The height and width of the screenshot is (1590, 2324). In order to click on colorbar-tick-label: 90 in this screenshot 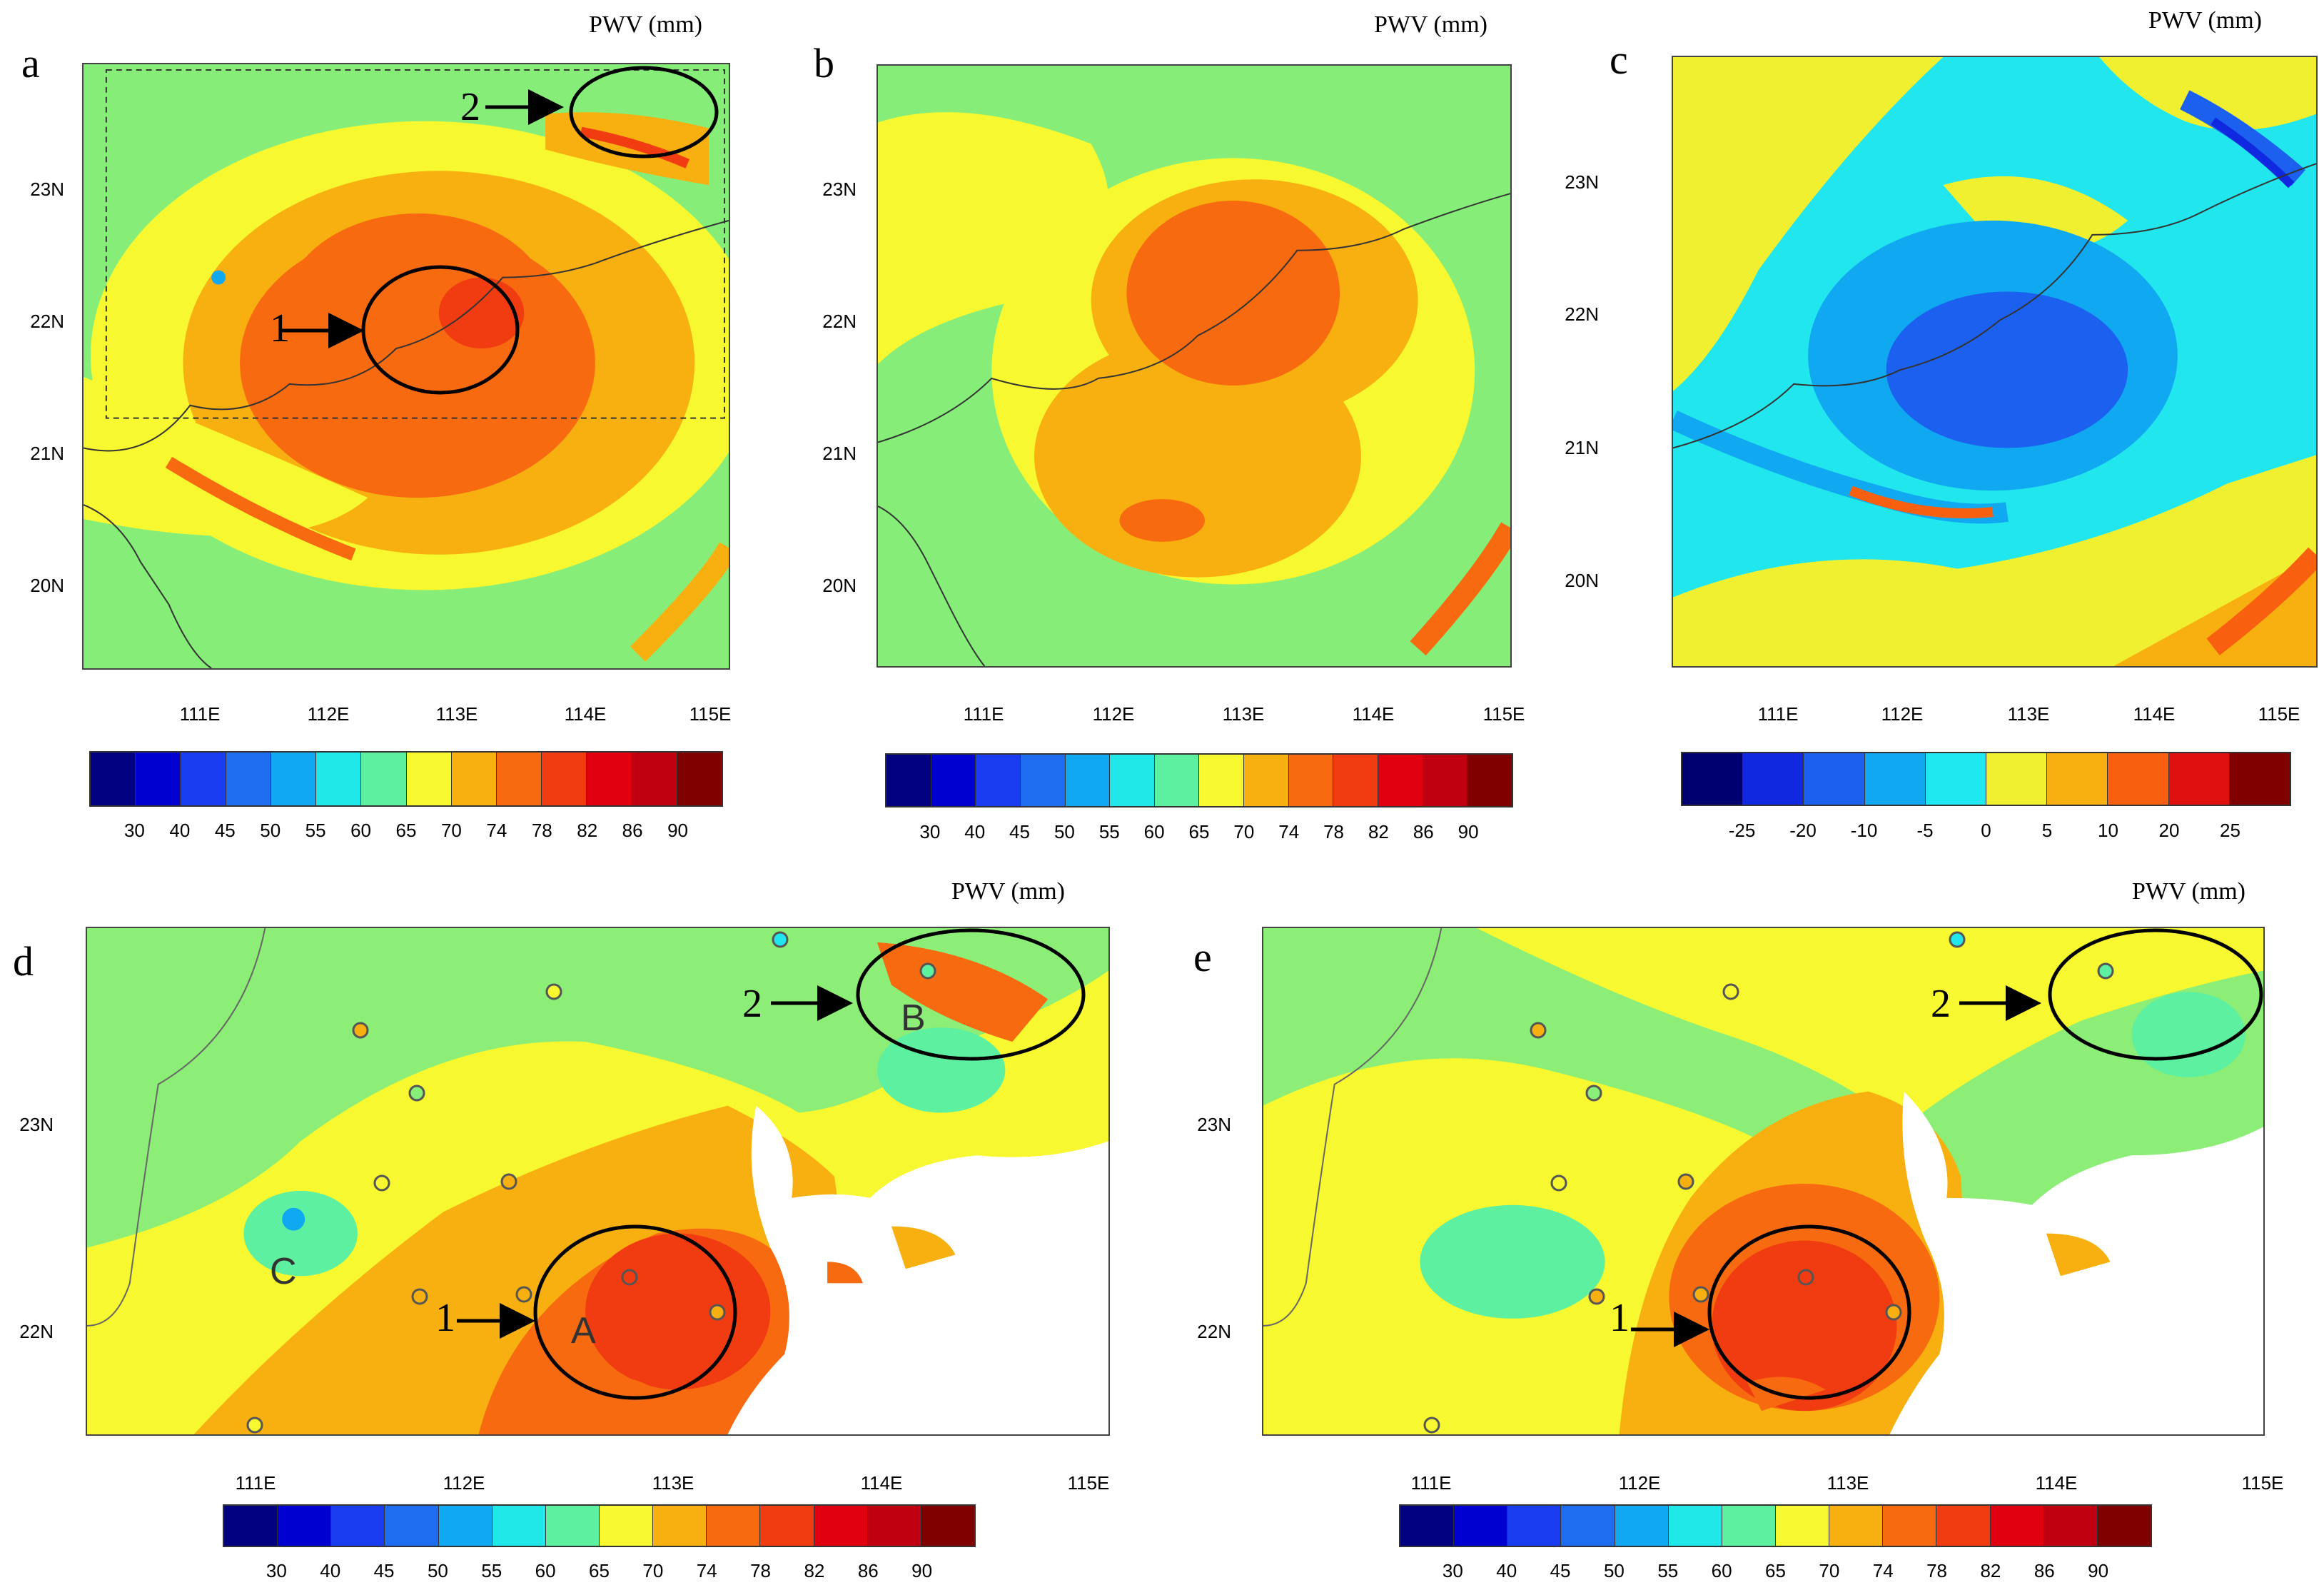, I will do `click(678, 830)`.